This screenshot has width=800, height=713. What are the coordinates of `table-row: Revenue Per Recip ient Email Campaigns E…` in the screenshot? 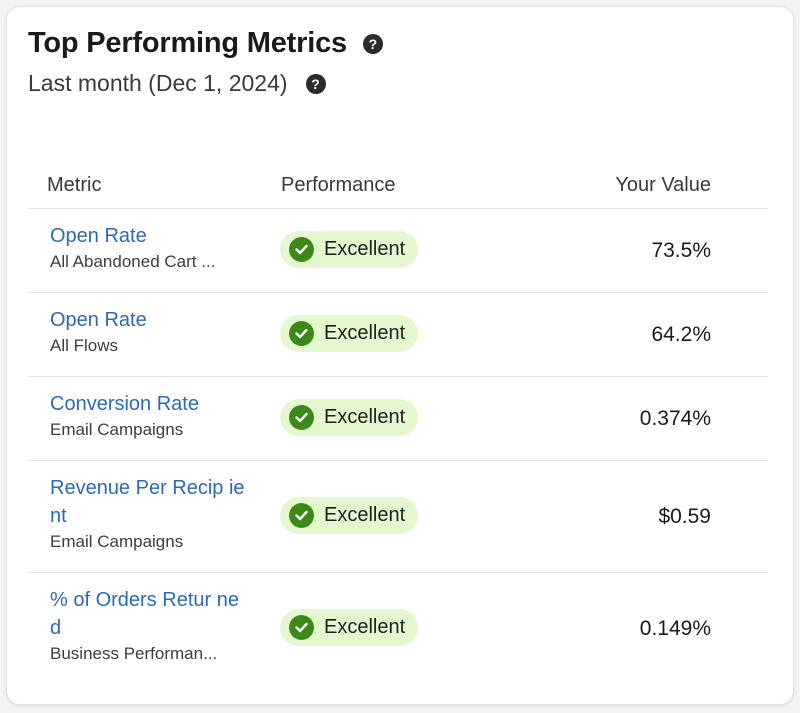 It's located at (398, 517).